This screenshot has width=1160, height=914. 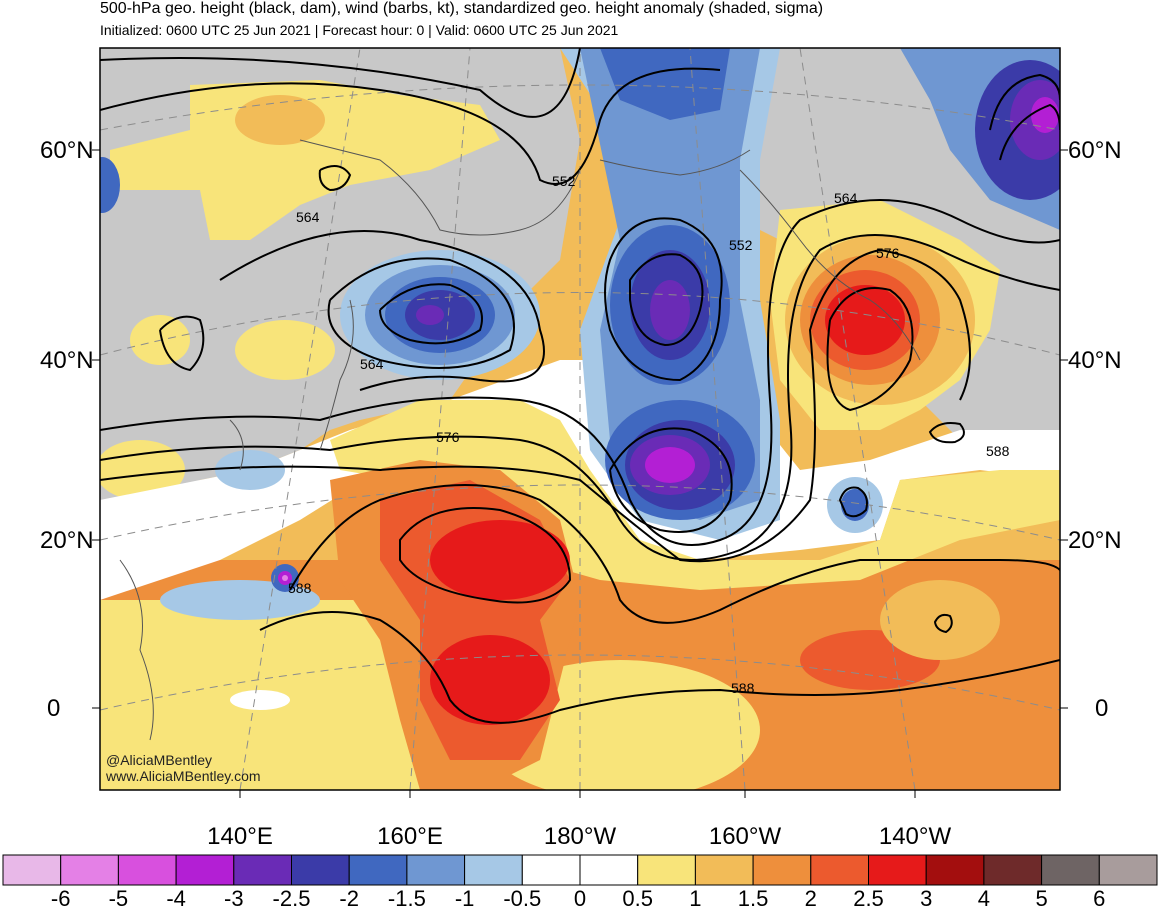 What do you see at coordinates (580, 898) in the screenshot?
I see `colorbar-tick-label: 0` at bounding box center [580, 898].